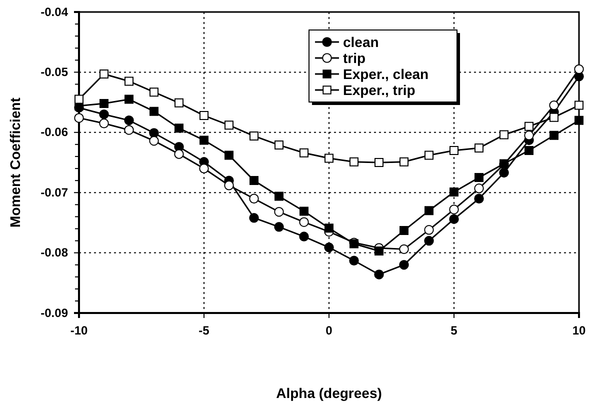 Image resolution: width=590 pixels, height=406 pixels. I want to click on y-tick-label: -0.04, so click(54, 11).